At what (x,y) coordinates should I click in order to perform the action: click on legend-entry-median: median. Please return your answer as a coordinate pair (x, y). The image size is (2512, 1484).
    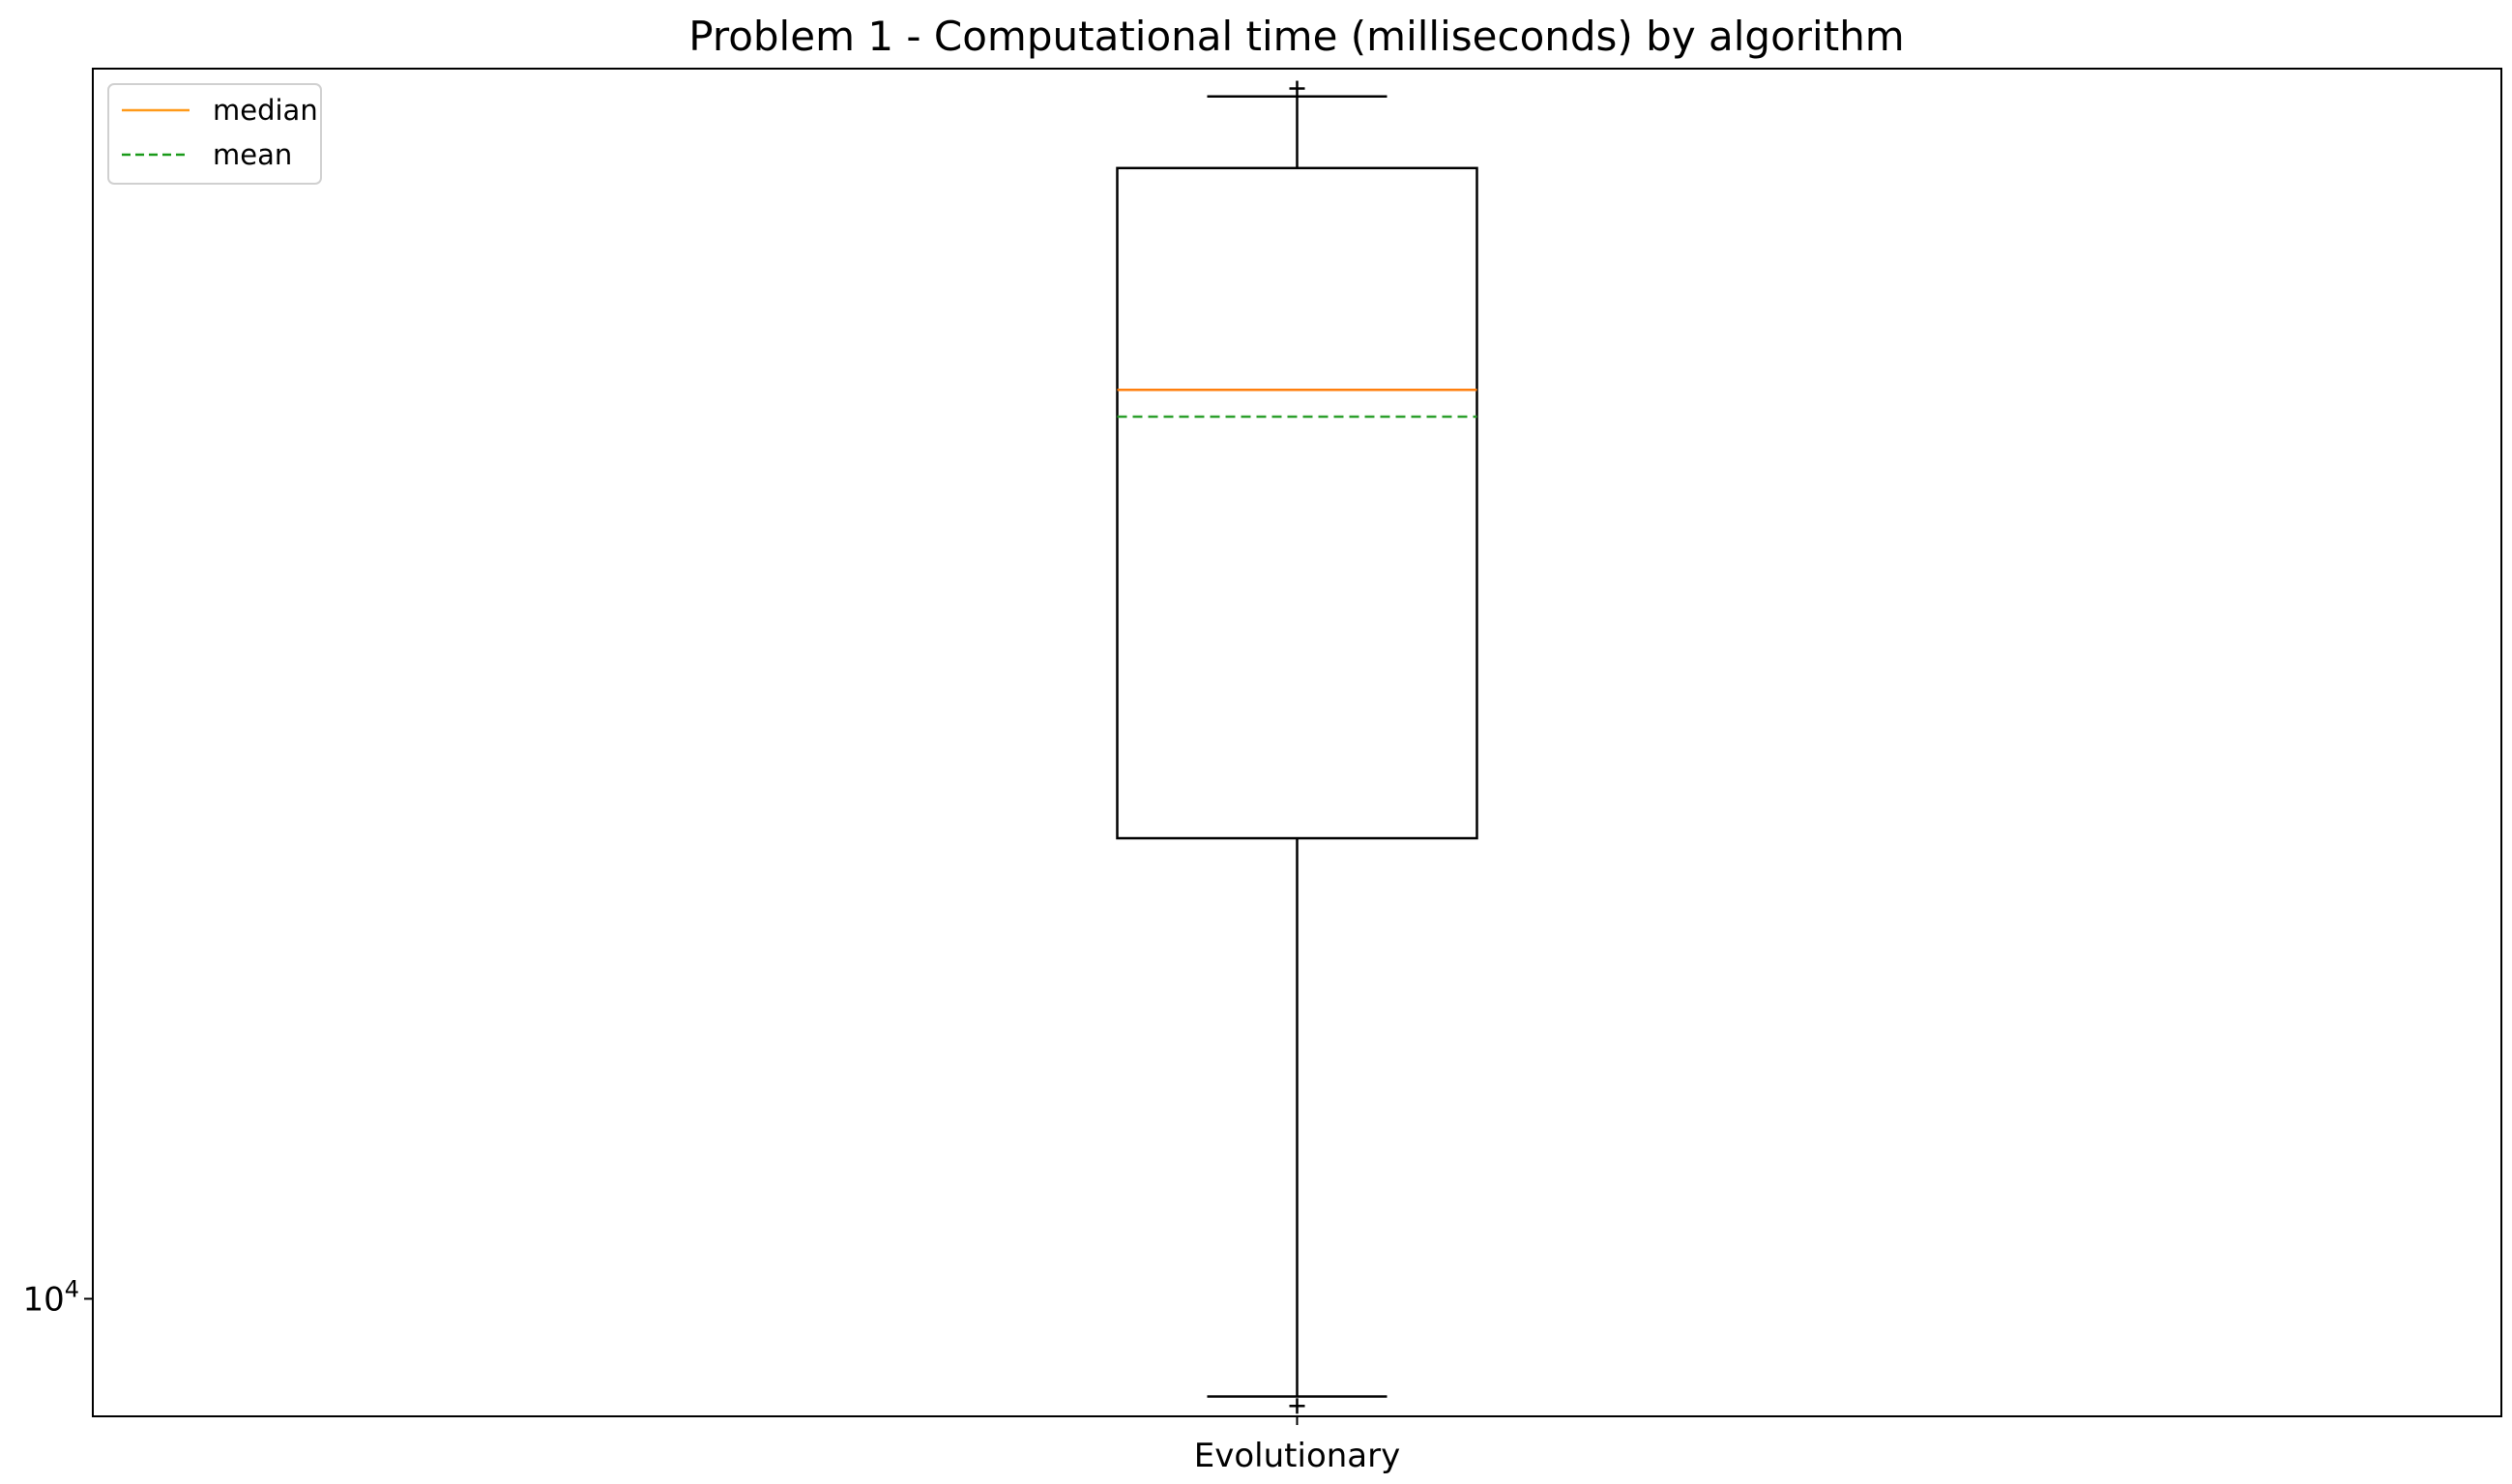
    Looking at the image, I should click on (220, 110).